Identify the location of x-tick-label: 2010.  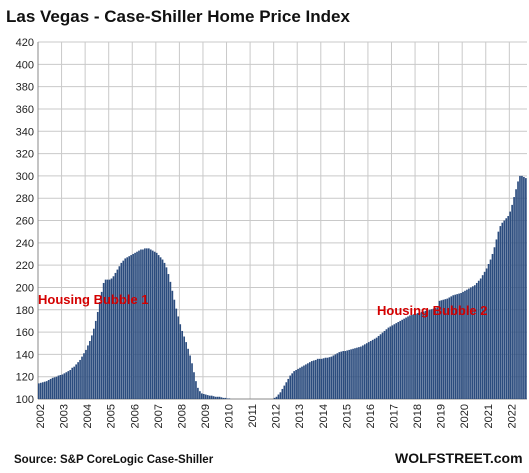
(230, 416).